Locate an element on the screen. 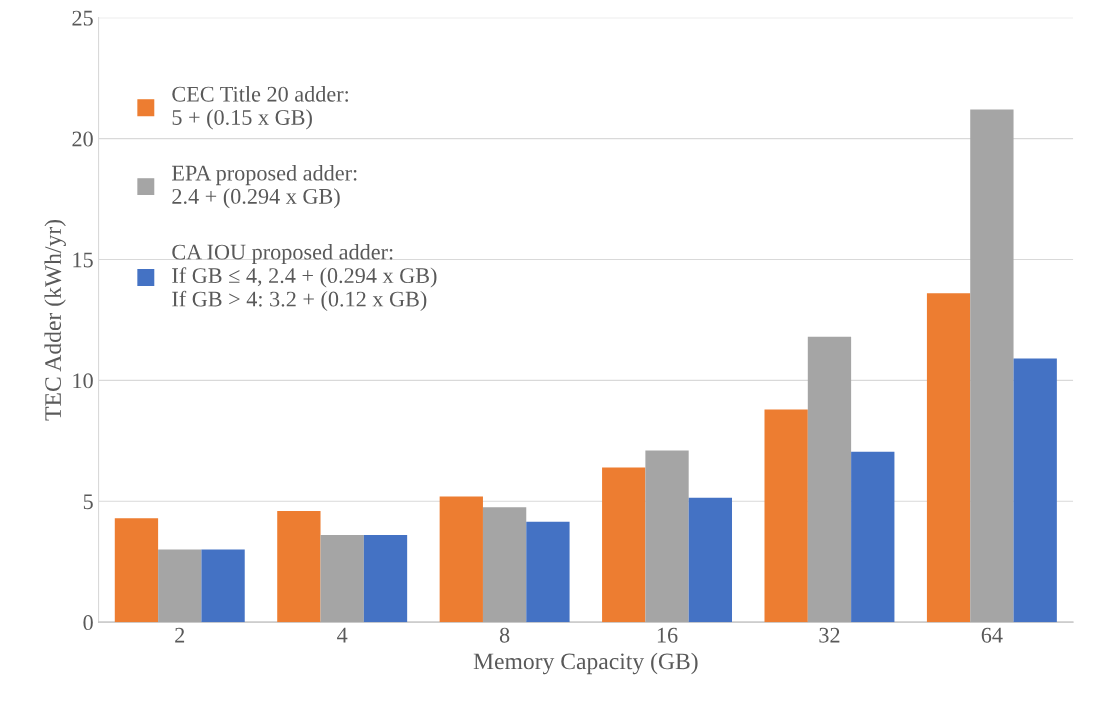 The height and width of the screenshot is (707, 1095). x-tick-label: 2 is located at coordinates (180, 635).